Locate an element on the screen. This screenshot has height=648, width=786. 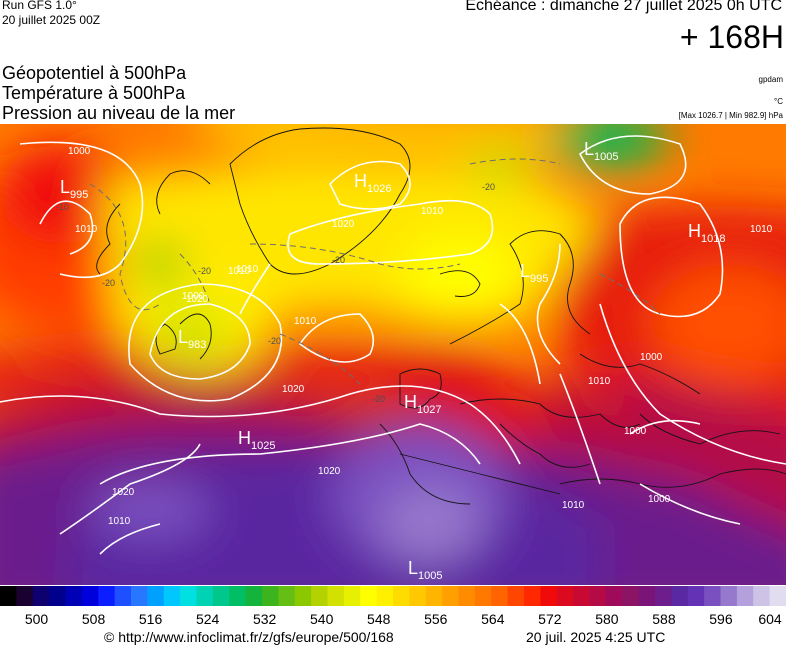
color-scale-tick: 604 is located at coordinates (770, 619).